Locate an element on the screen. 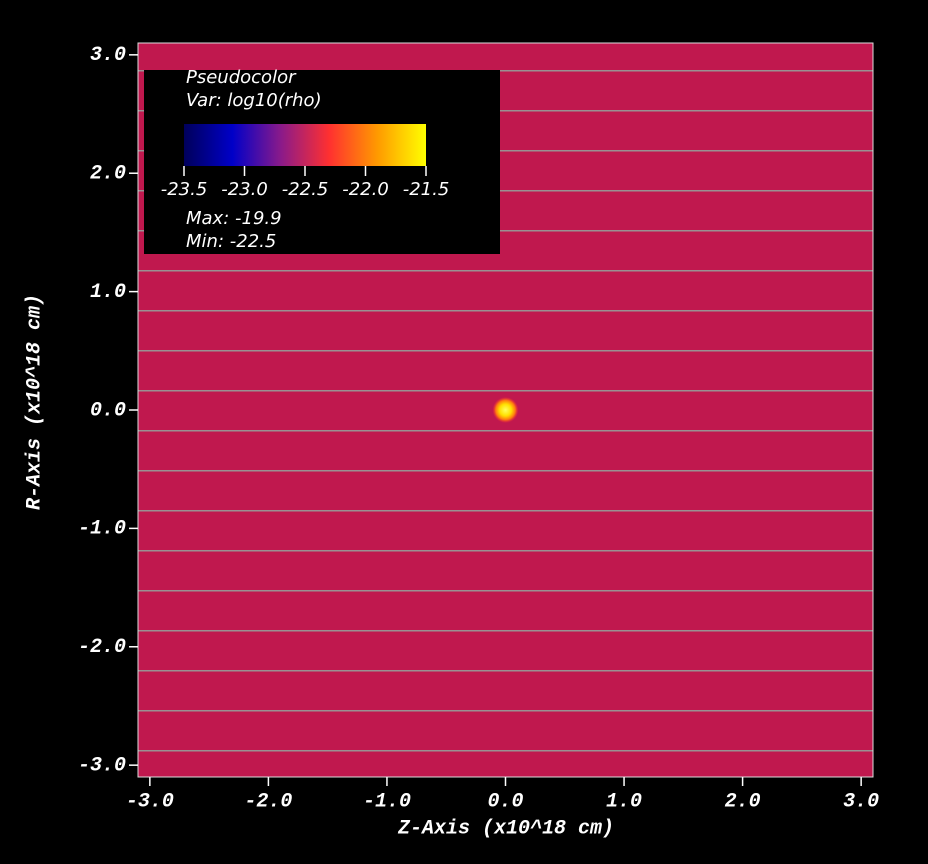 The height and width of the screenshot is (864, 928). y-axis-label: R-Axis (x10^18 cm) is located at coordinates (34, 402).